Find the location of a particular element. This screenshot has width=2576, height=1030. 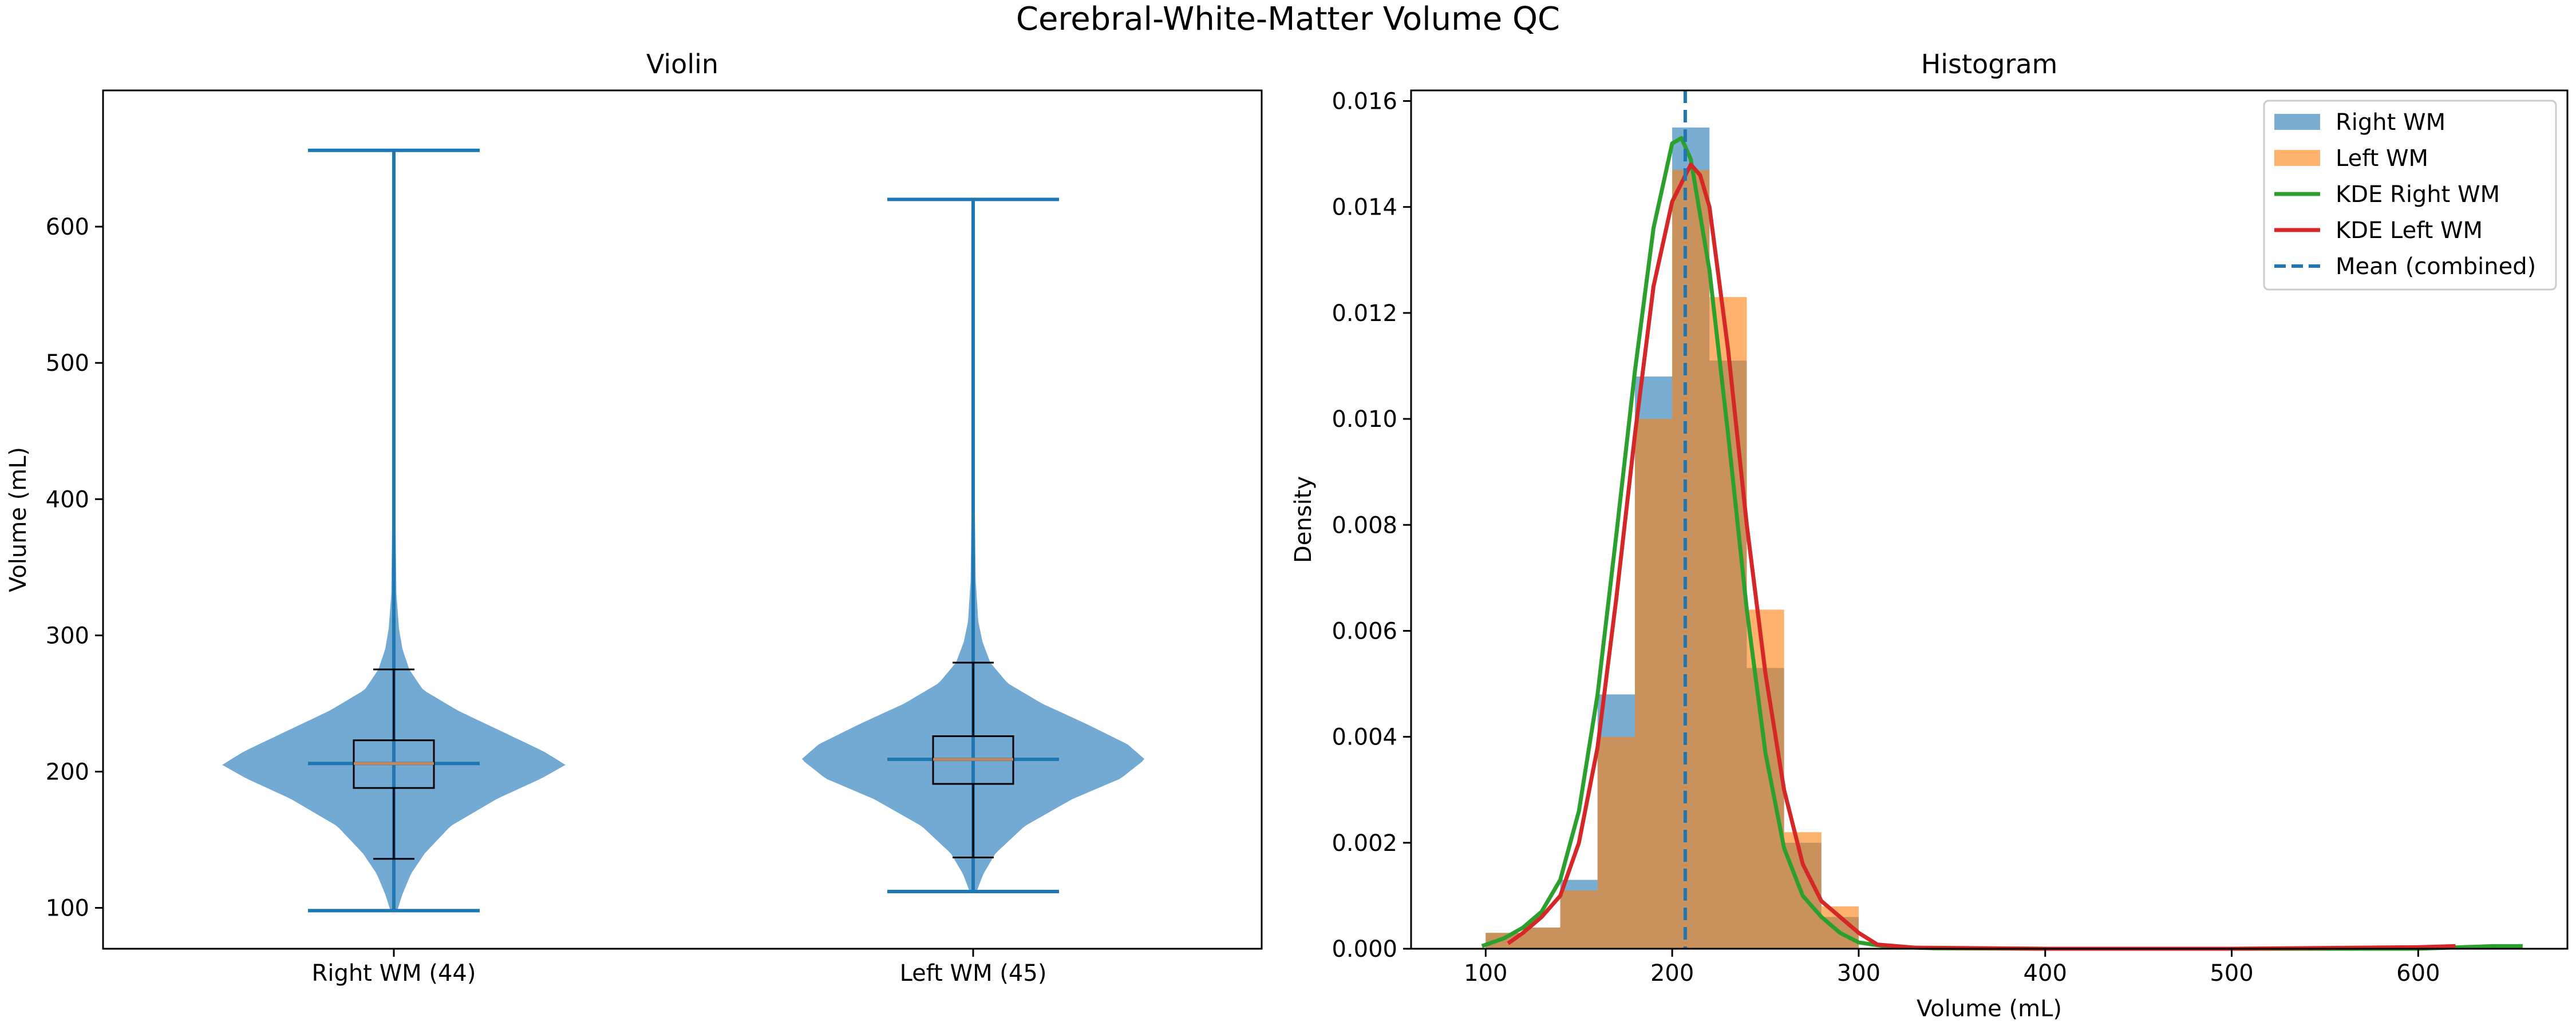

histogram-x-tick-label: 400 is located at coordinates (2045, 973).